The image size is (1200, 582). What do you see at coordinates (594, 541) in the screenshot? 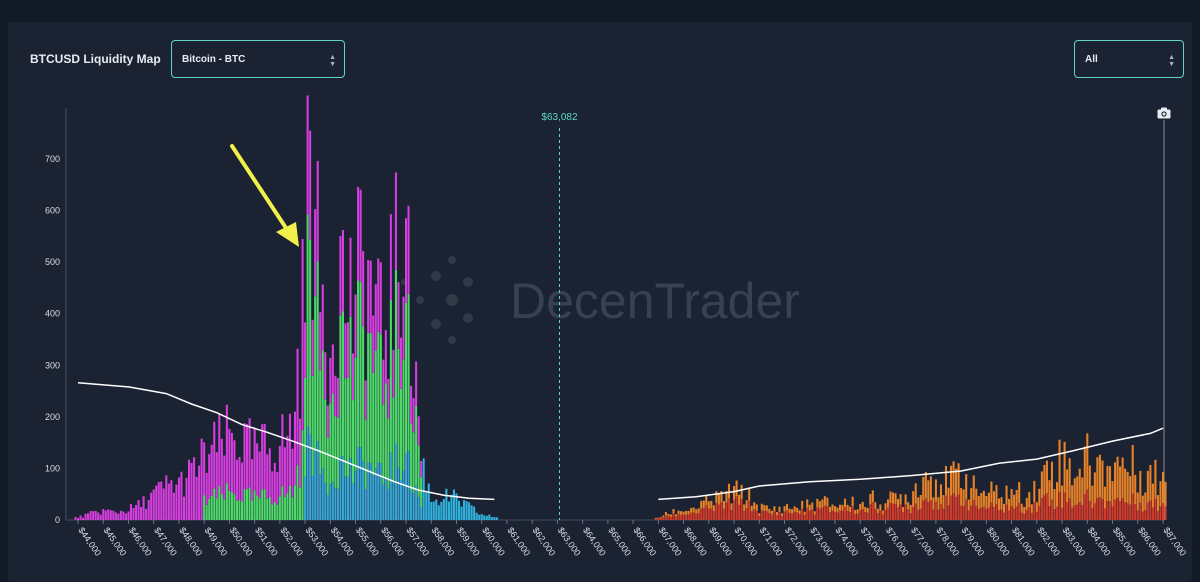
I see `x-tick-label: $64,000` at bounding box center [594, 541].